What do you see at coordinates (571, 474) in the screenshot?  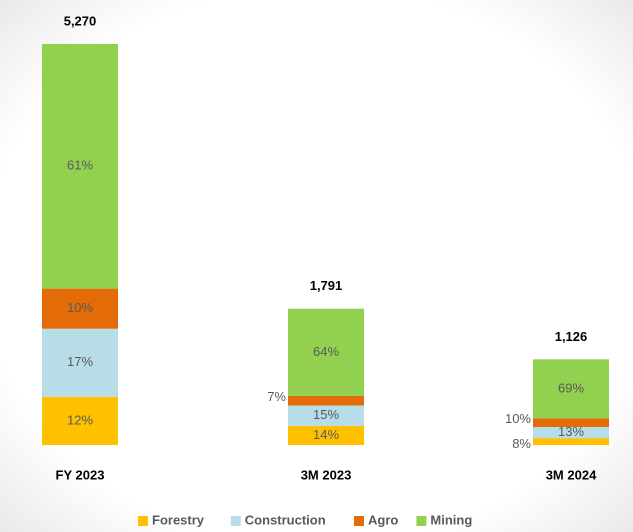 I see `category-label: 3M 2024` at bounding box center [571, 474].